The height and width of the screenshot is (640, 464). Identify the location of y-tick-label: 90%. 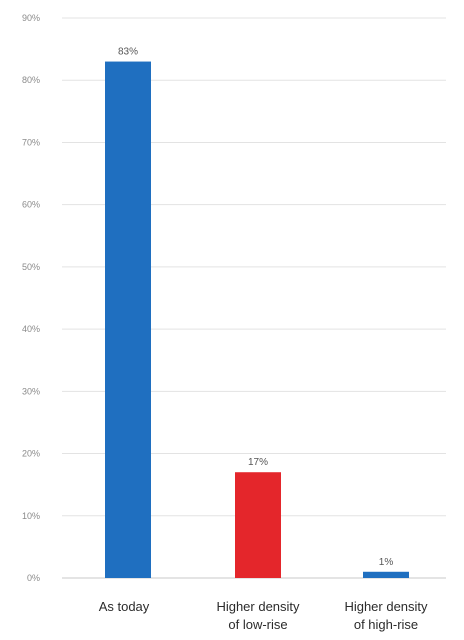
(31, 18).